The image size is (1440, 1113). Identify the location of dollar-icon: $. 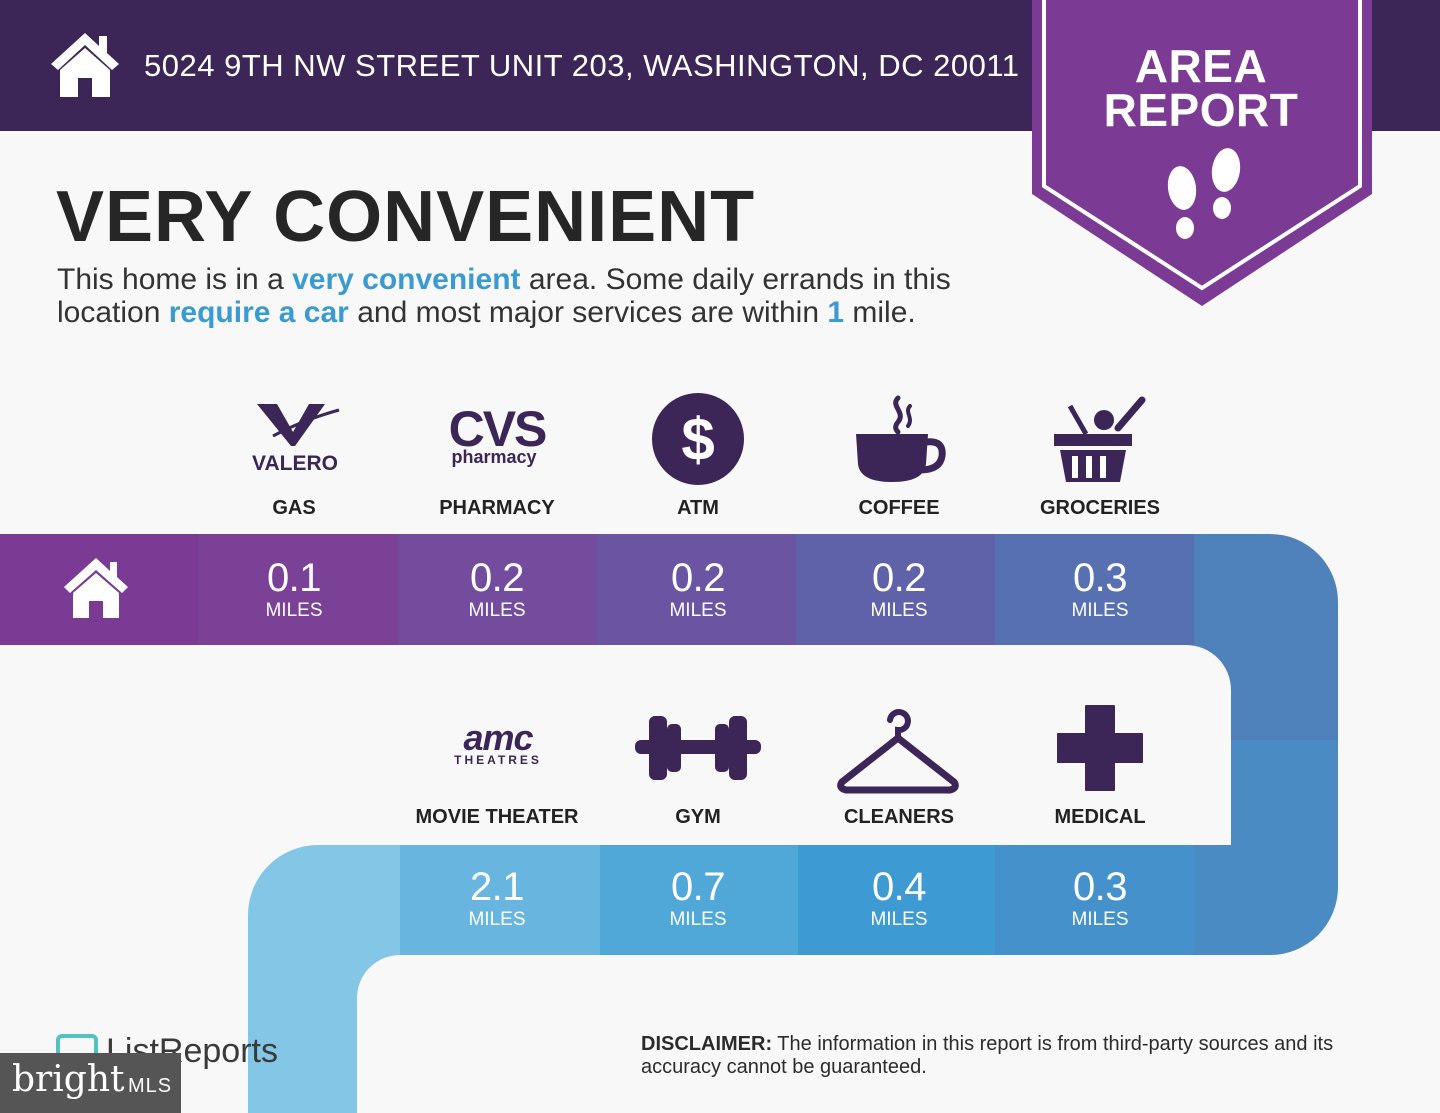
(698, 439).